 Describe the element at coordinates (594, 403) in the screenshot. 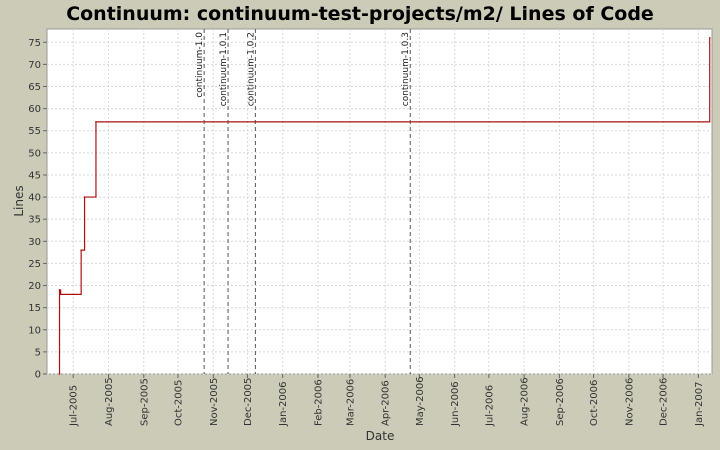

I see `x-tick-label: Oct-2006` at that location.